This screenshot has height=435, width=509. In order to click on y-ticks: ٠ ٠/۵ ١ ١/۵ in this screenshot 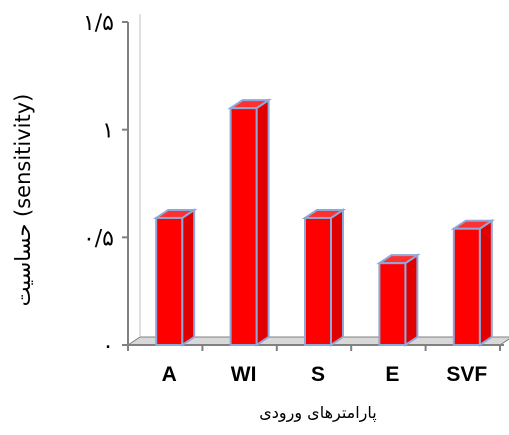, I will do `click(105, 185)`.